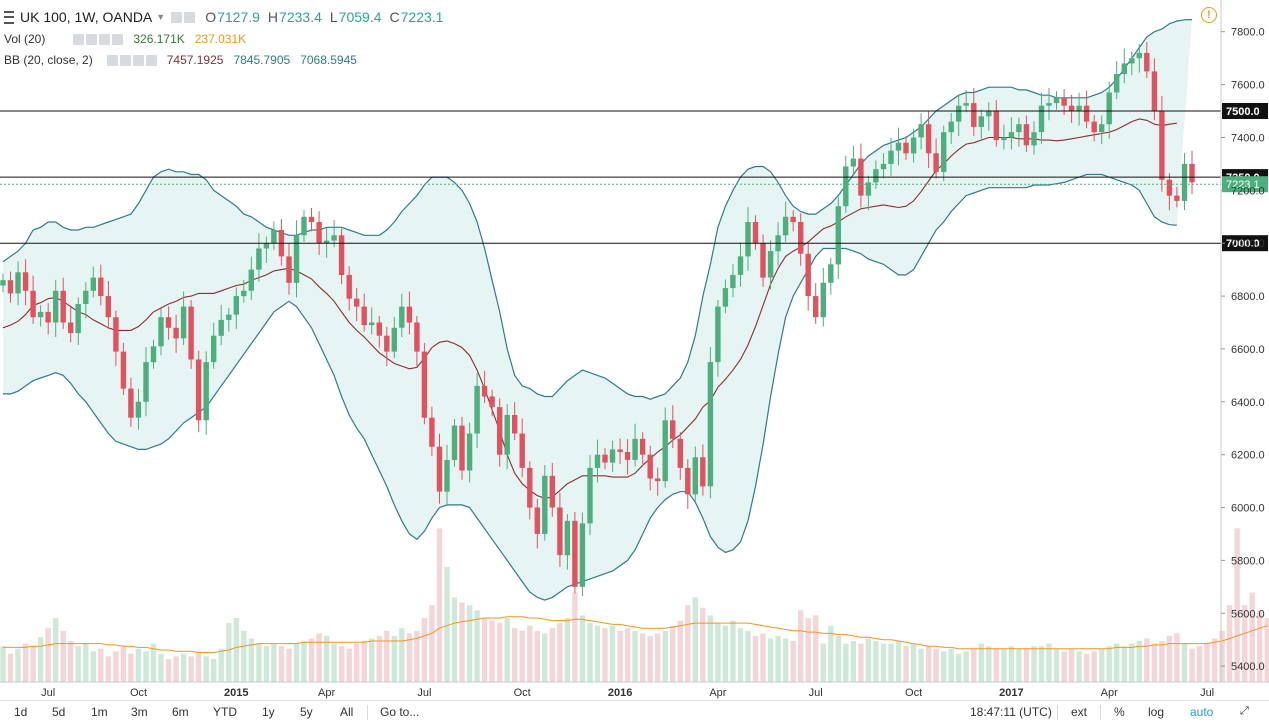 This screenshot has width=1269, height=724. I want to click on clock-time: 18:47:11 (UTC), so click(1011, 712).